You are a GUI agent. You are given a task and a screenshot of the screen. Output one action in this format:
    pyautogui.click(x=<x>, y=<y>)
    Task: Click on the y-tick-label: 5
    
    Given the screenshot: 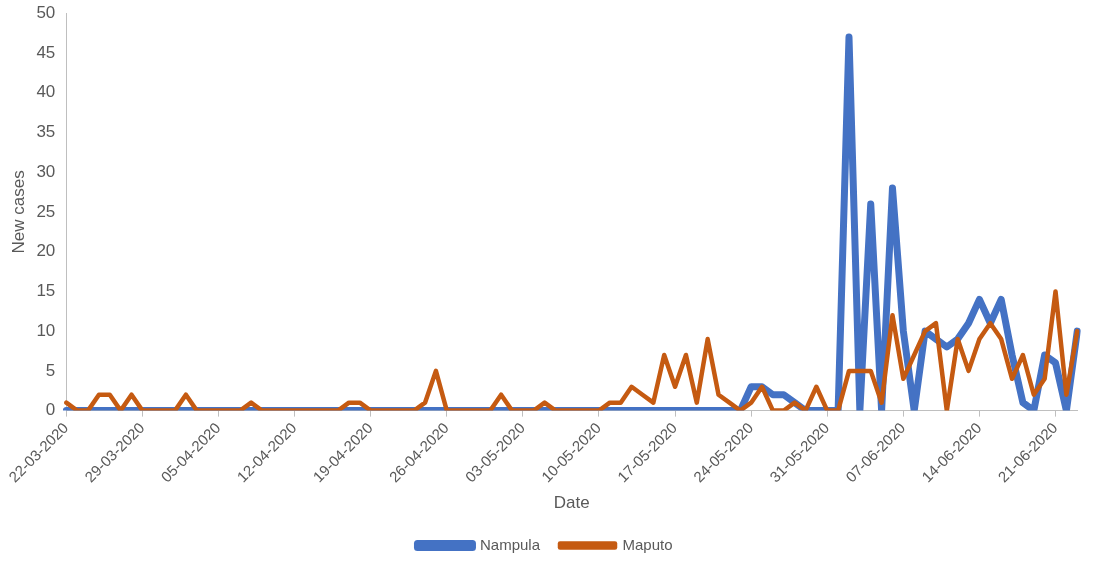 What is the action you would take?
    pyautogui.click(x=50, y=370)
    